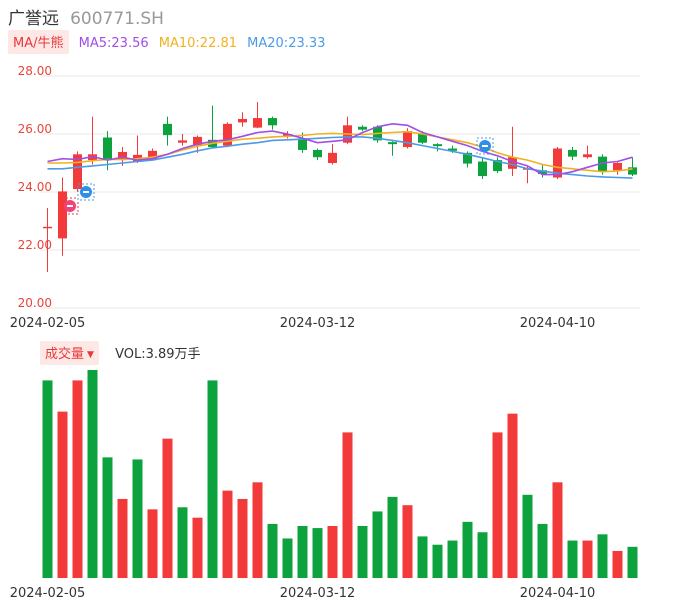 The width and height of the screenshot is (686, 606). Describe the element at coordinates (318, 323) in the screenshot. I see `date-tick-label: 2024-03-12` at that location.